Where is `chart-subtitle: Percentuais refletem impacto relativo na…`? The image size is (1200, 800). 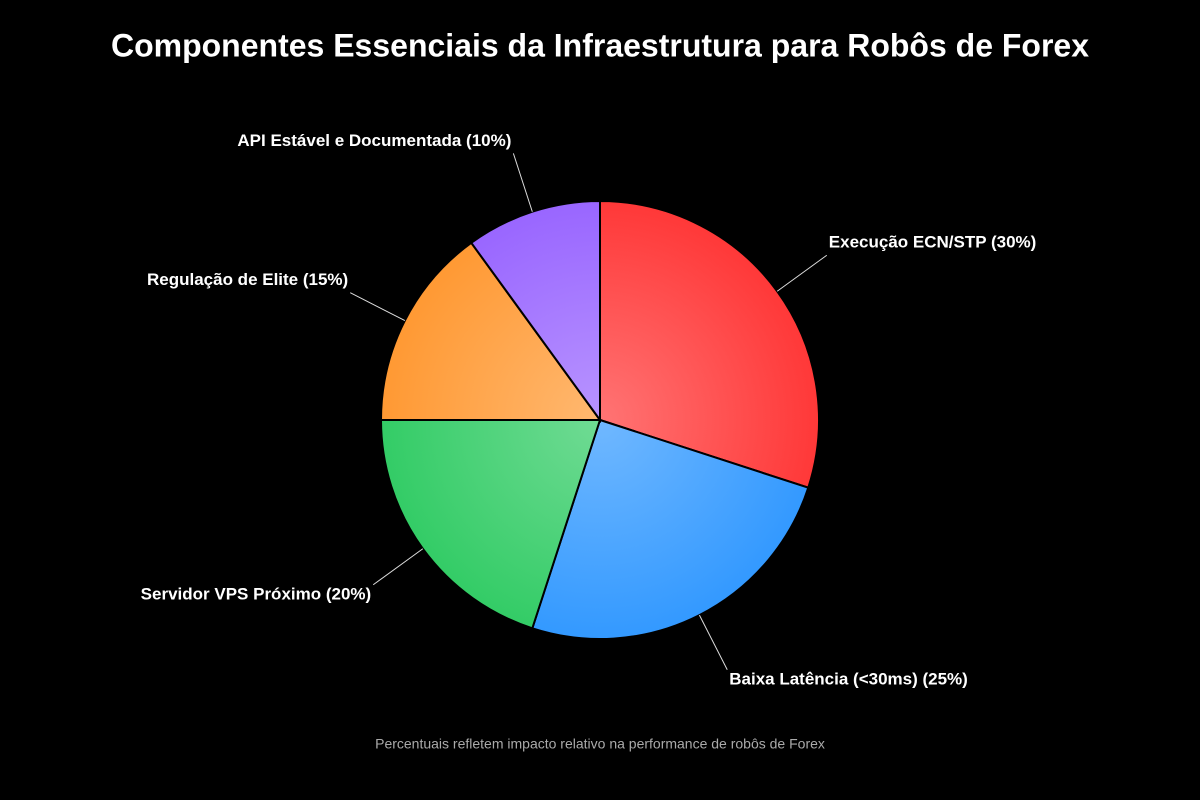
chart-subtitle: Percentuais refletem impacto relativo na… is located at coordinates (600, 744).